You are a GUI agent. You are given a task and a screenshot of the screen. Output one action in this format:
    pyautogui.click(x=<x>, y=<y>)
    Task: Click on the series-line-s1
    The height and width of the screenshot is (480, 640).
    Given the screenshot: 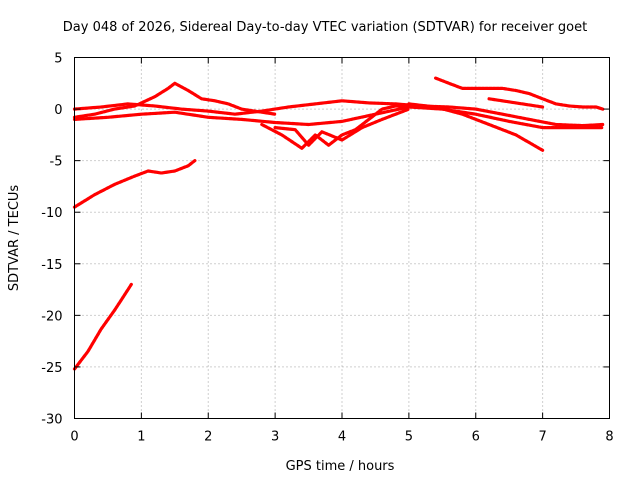 What is the action you would take?
    pyautogui.click(x=174, y=100)
    